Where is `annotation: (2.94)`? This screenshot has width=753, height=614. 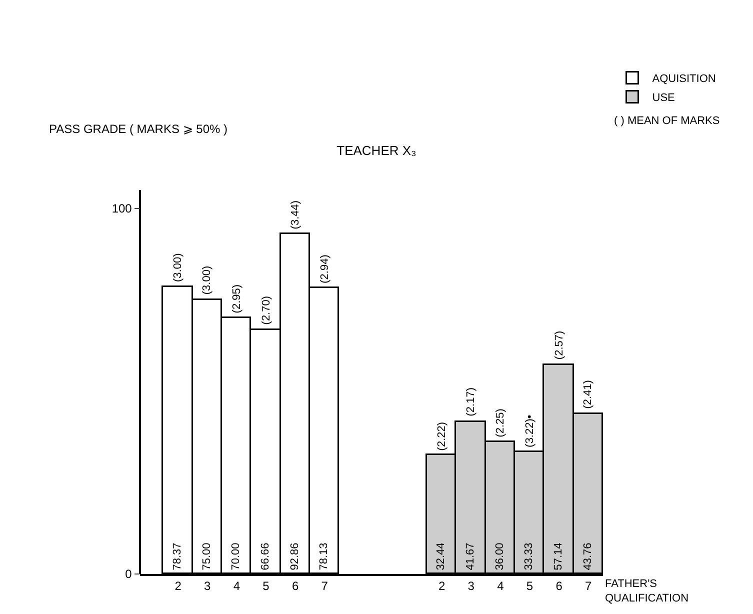
annotation: (2.94) is located at coordinates (324, 269).